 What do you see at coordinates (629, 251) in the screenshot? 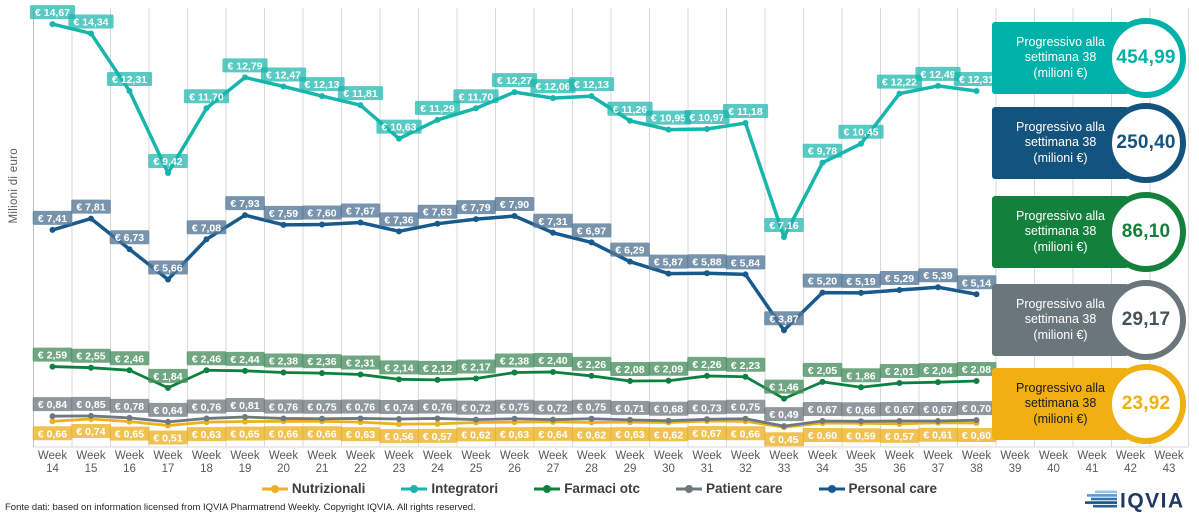
I see `data-label: € 6,29` at bounding box center [629, 251].